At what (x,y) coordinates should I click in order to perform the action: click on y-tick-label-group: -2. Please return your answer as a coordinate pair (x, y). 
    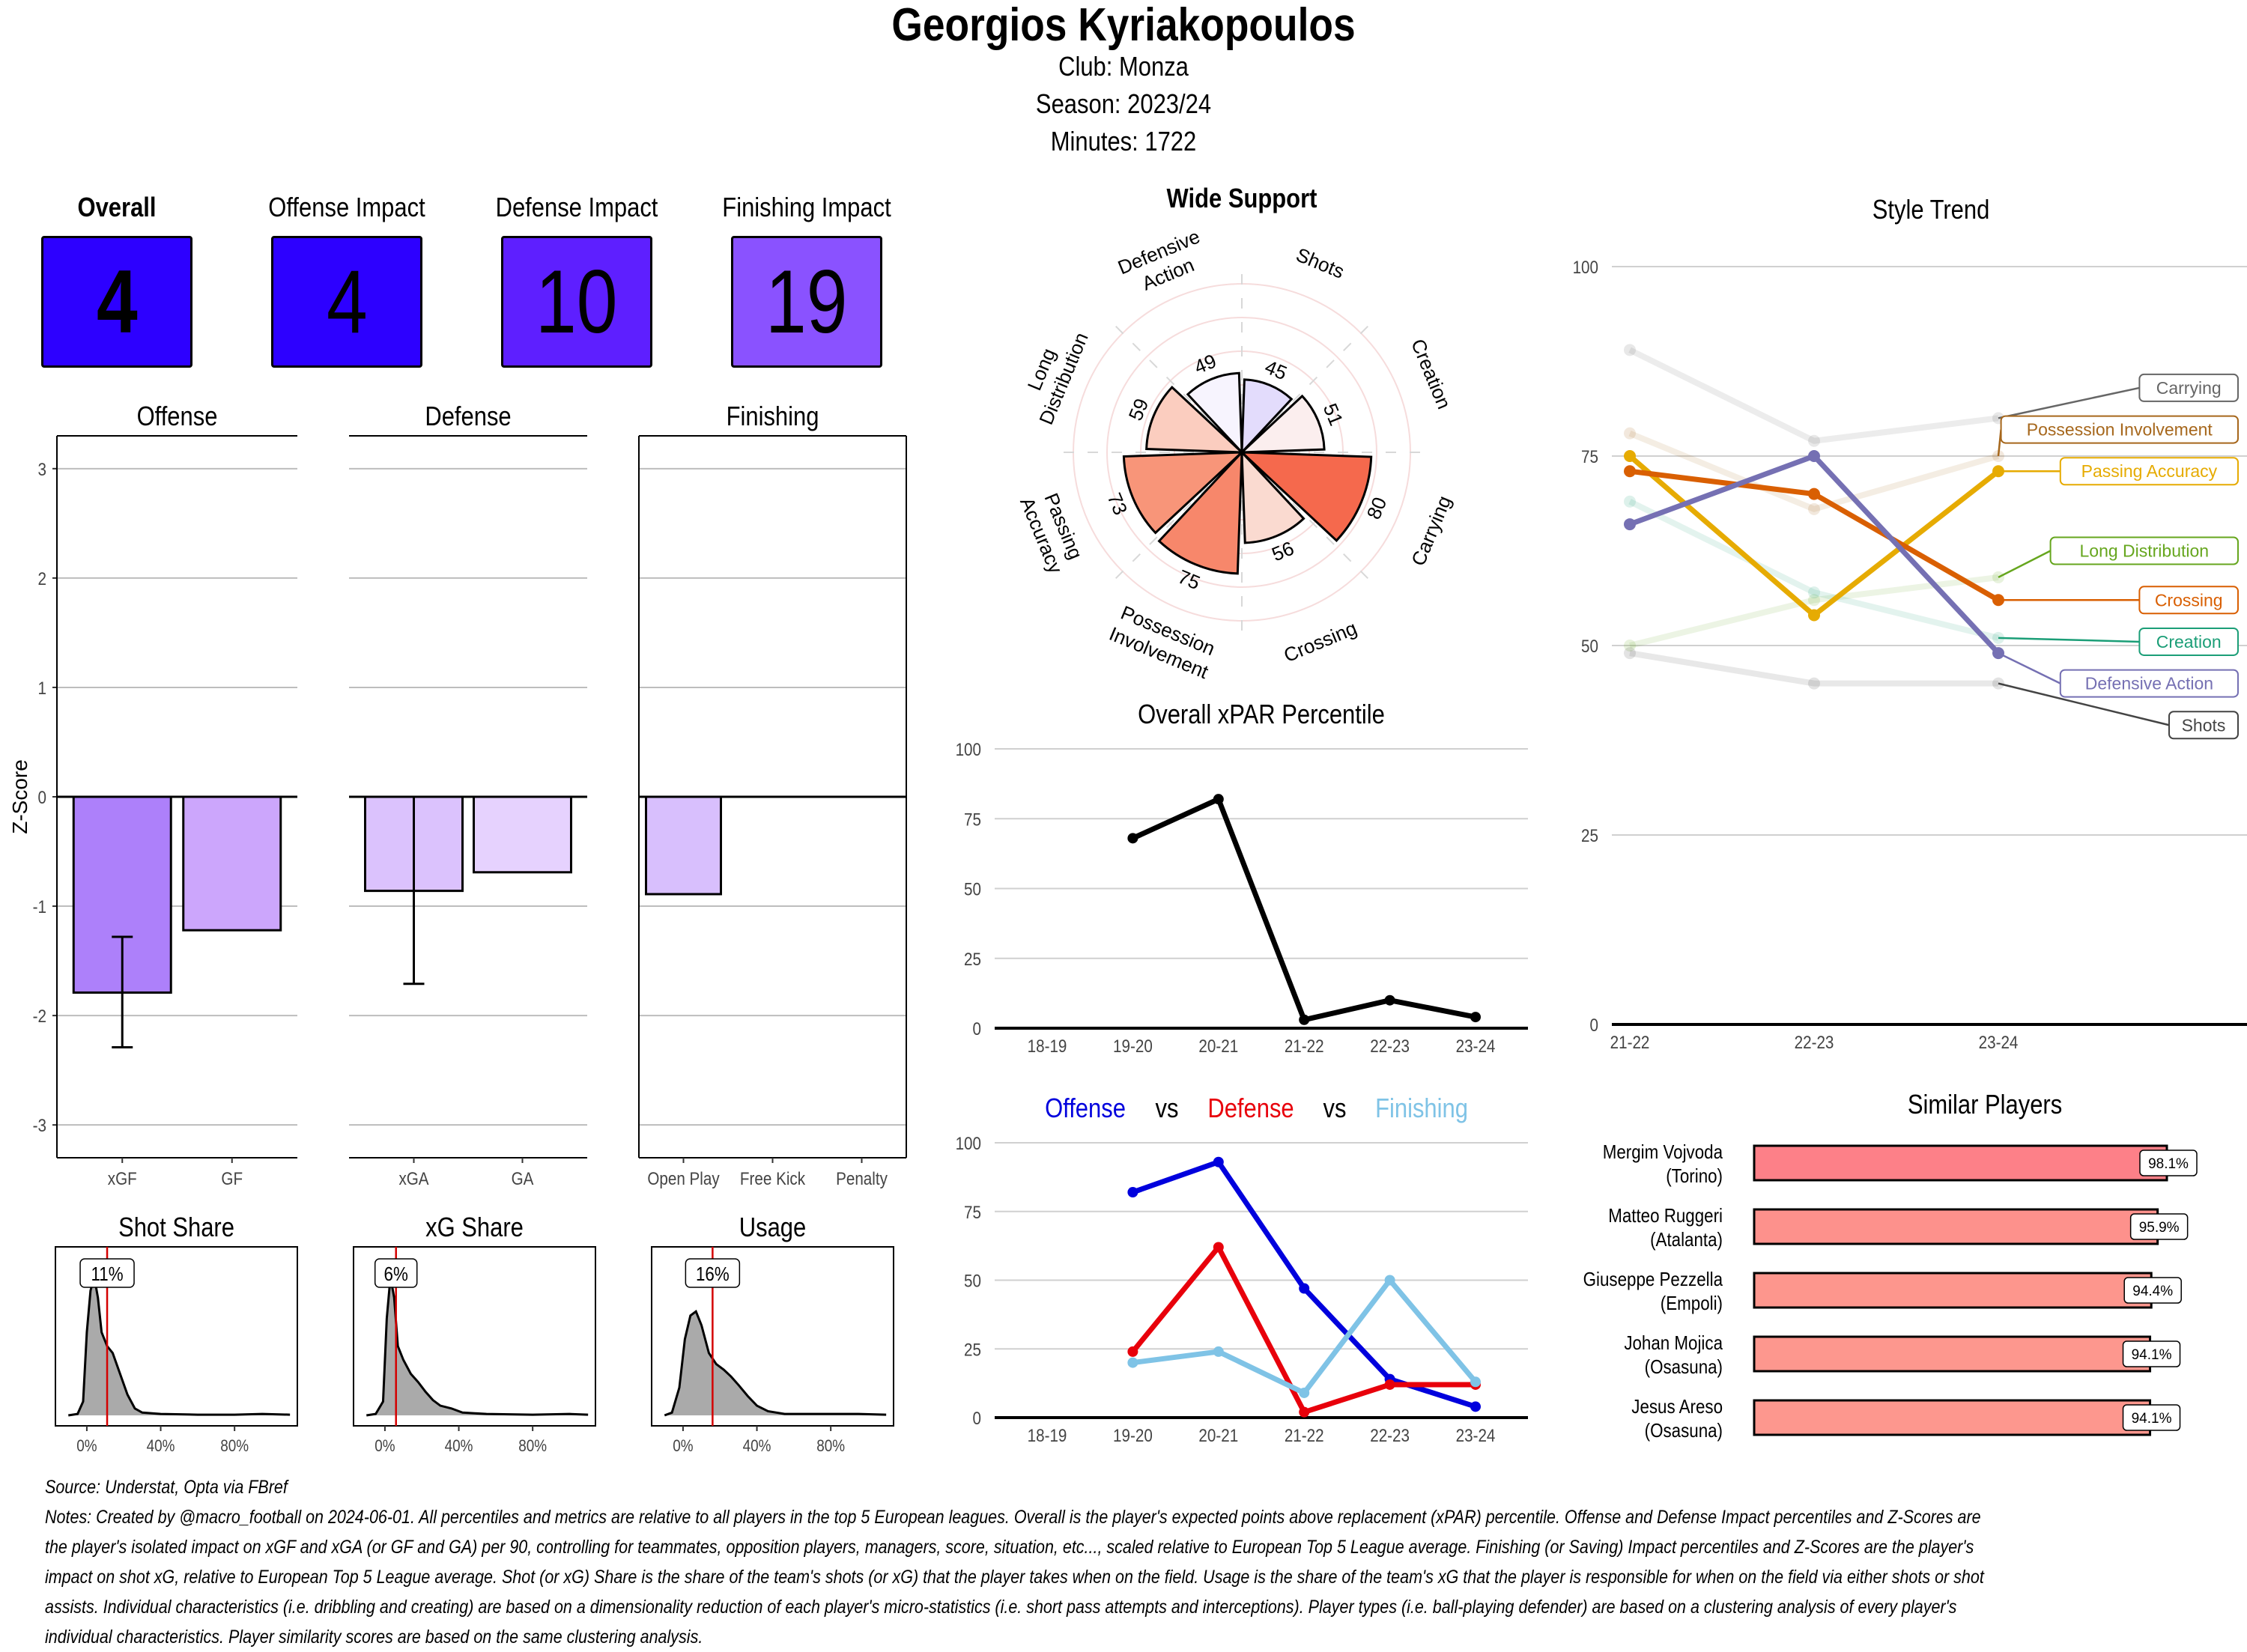
    Looking at the image, I should click on (39, 1017).